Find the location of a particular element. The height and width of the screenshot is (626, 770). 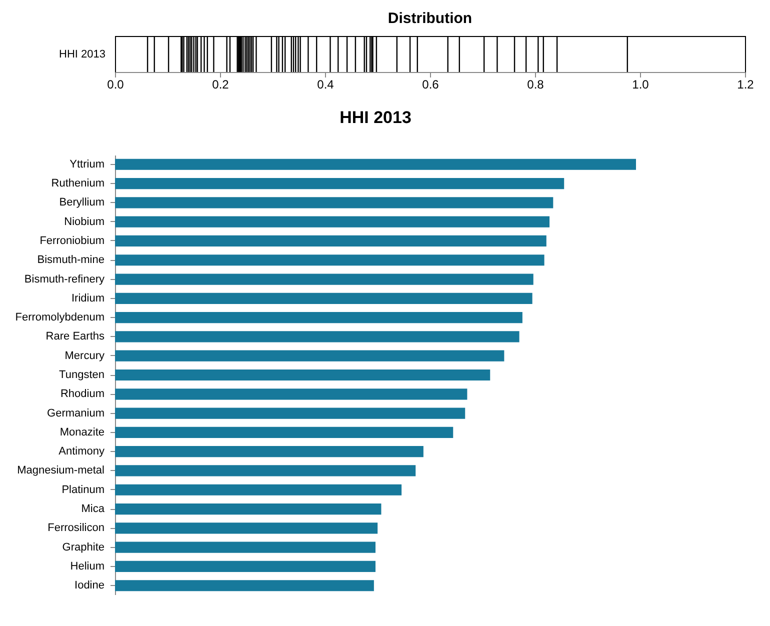

x-tick-label: 1.2 is located at coordinates (745, 85).